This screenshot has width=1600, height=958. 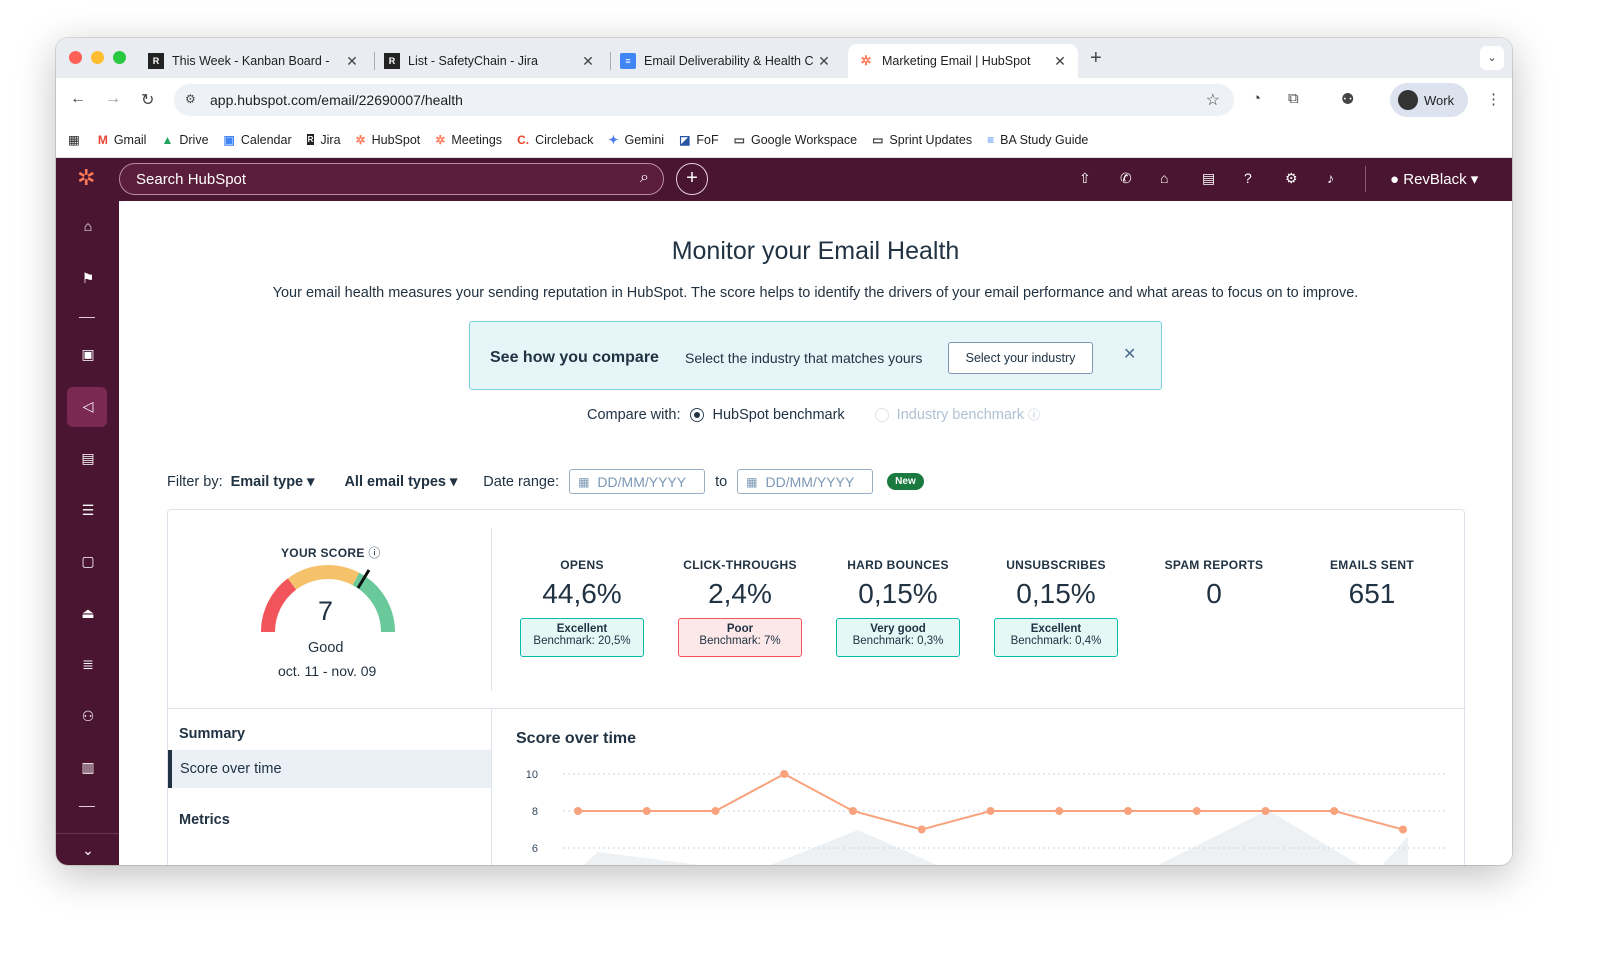 What do you see at coordinates (88, 664) in the screenshot?
I see `data-management-icon: ≣` at bounding box center [88, 664].